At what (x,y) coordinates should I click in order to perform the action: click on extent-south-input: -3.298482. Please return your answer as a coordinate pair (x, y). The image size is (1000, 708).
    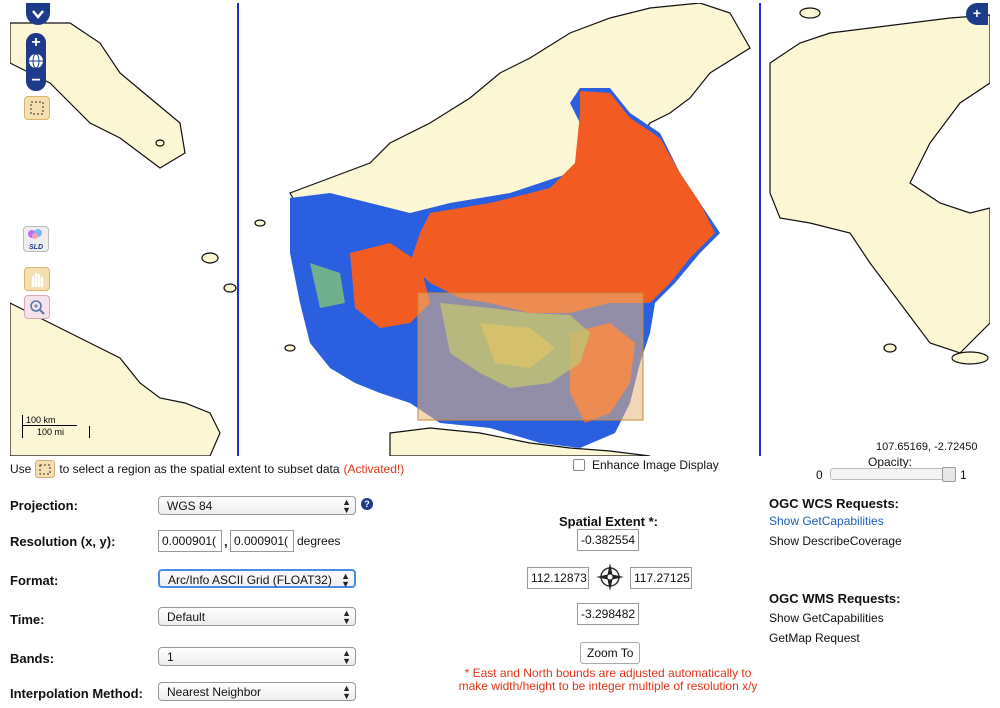
    Looking at the image, I should click on (608, 614).